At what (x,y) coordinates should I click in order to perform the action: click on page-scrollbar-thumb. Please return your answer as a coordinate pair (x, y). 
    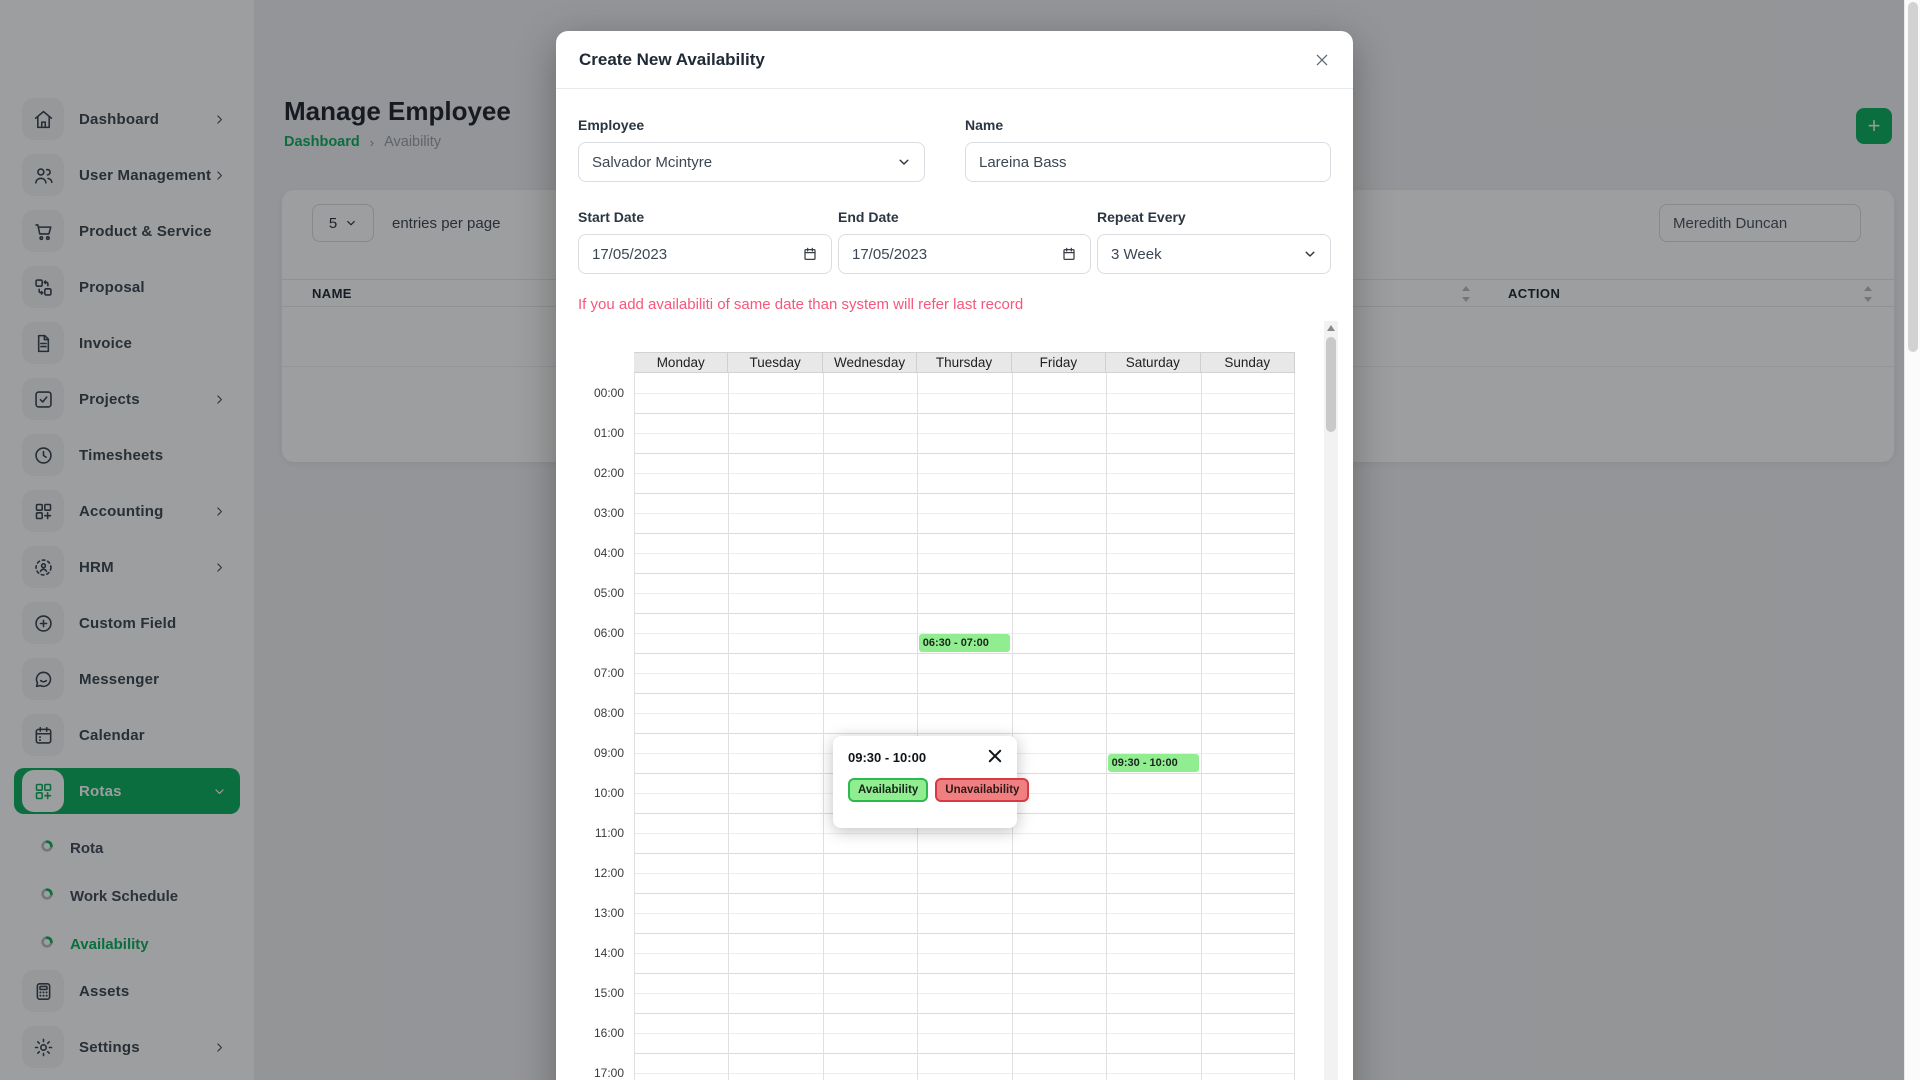
    Looking at the image, I should click on (1913, 177).